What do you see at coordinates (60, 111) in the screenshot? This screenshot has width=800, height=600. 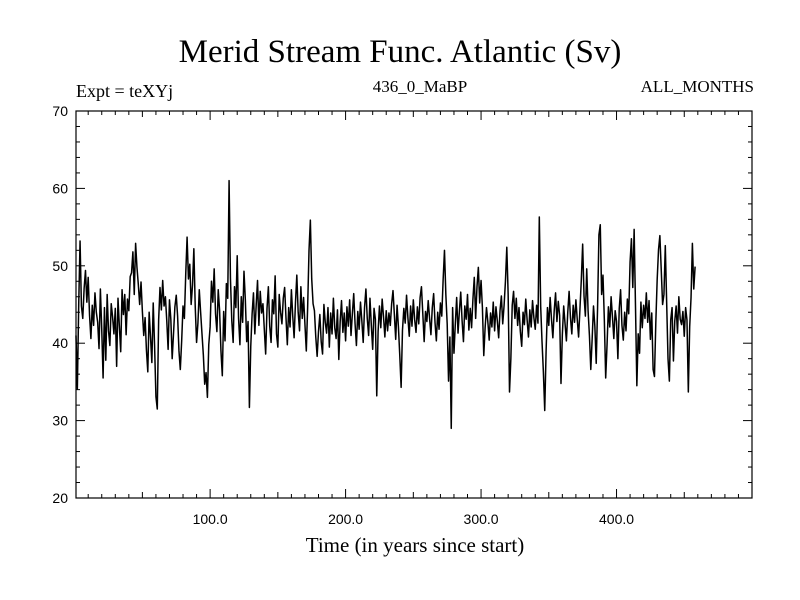 I see `y-tick-label: 70` at bounding box center [60, 111].